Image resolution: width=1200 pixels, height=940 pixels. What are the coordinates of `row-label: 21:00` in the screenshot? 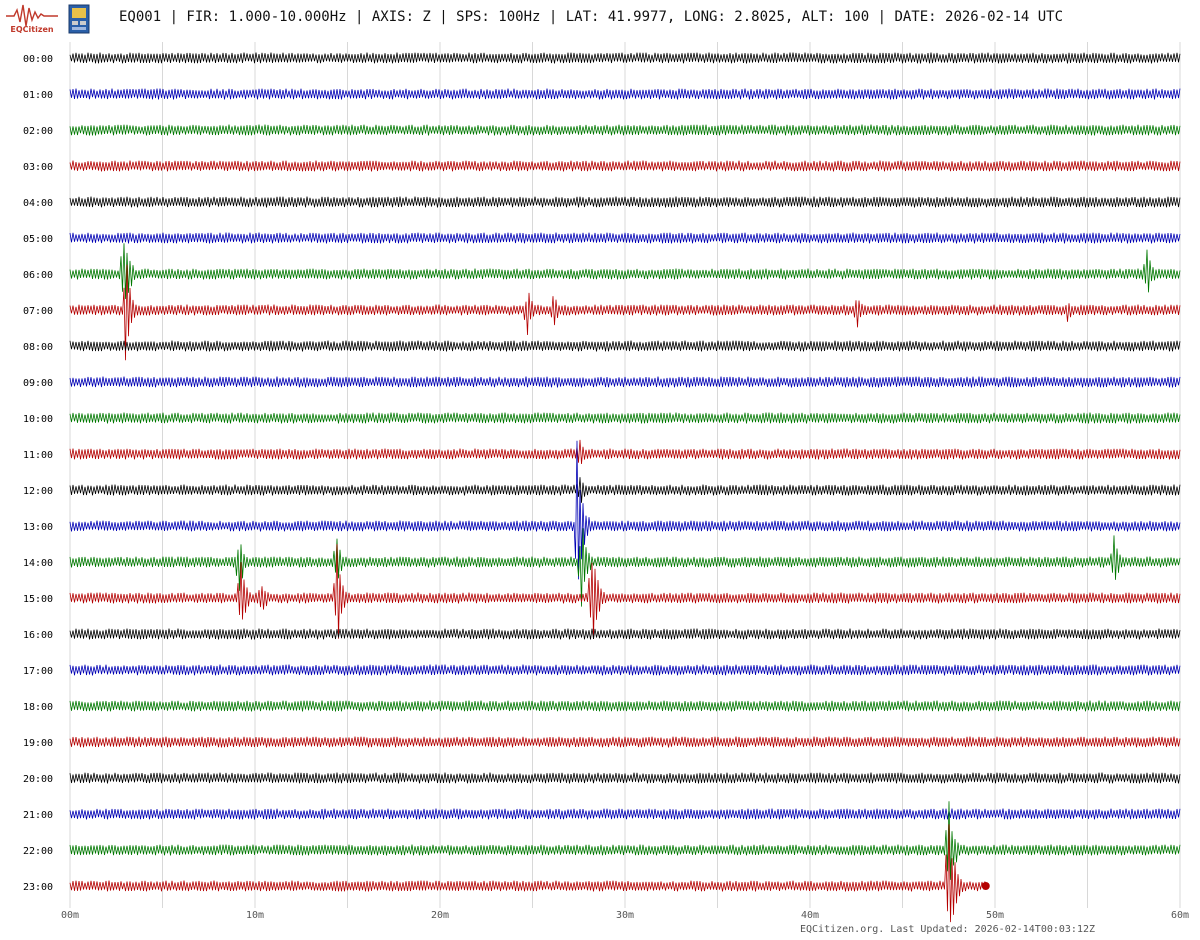 It's located at (38, 815).